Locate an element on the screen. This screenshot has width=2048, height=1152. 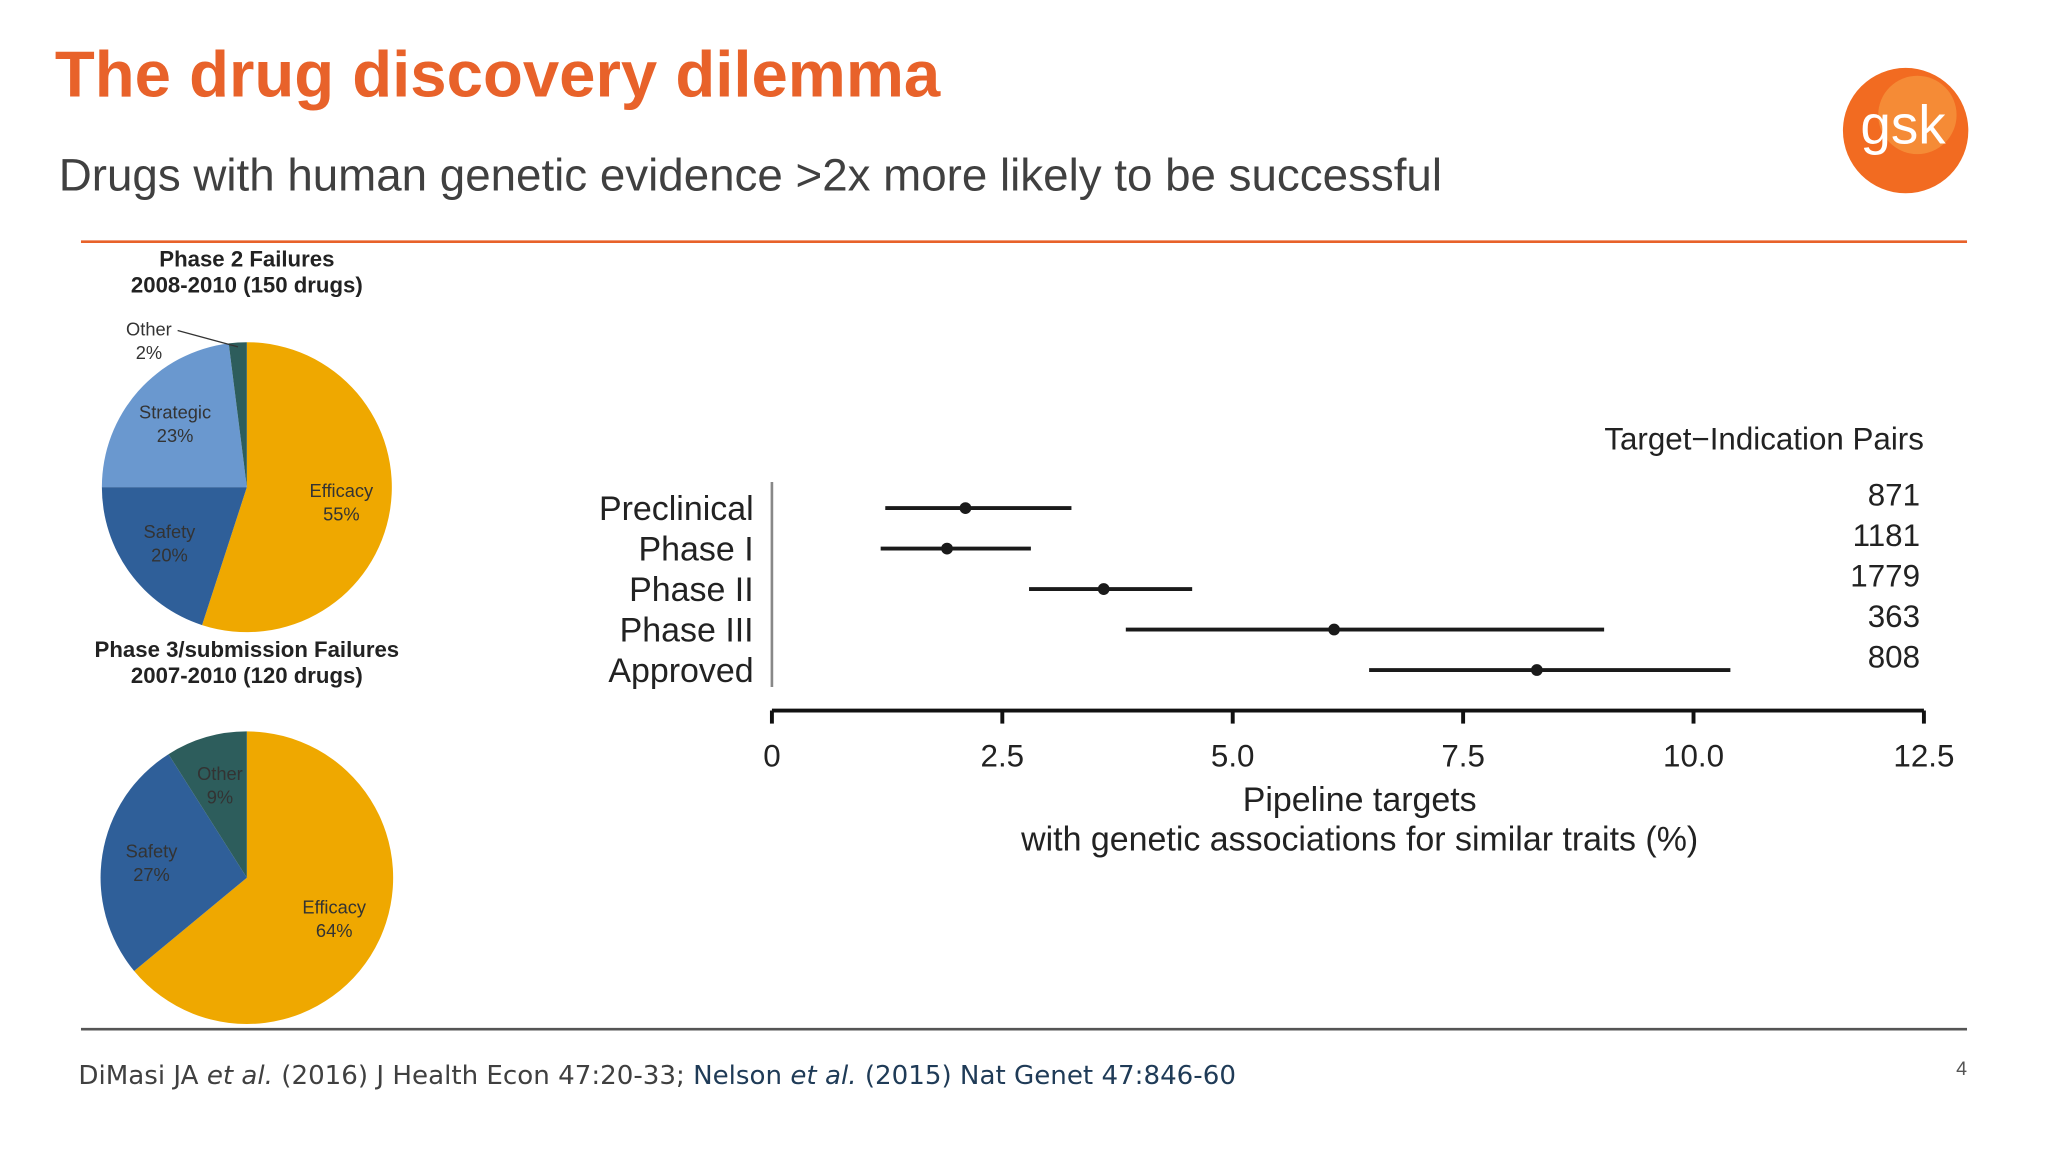
pairs-title: Target−Indication Pairs is located at coordinates (1764, 438).